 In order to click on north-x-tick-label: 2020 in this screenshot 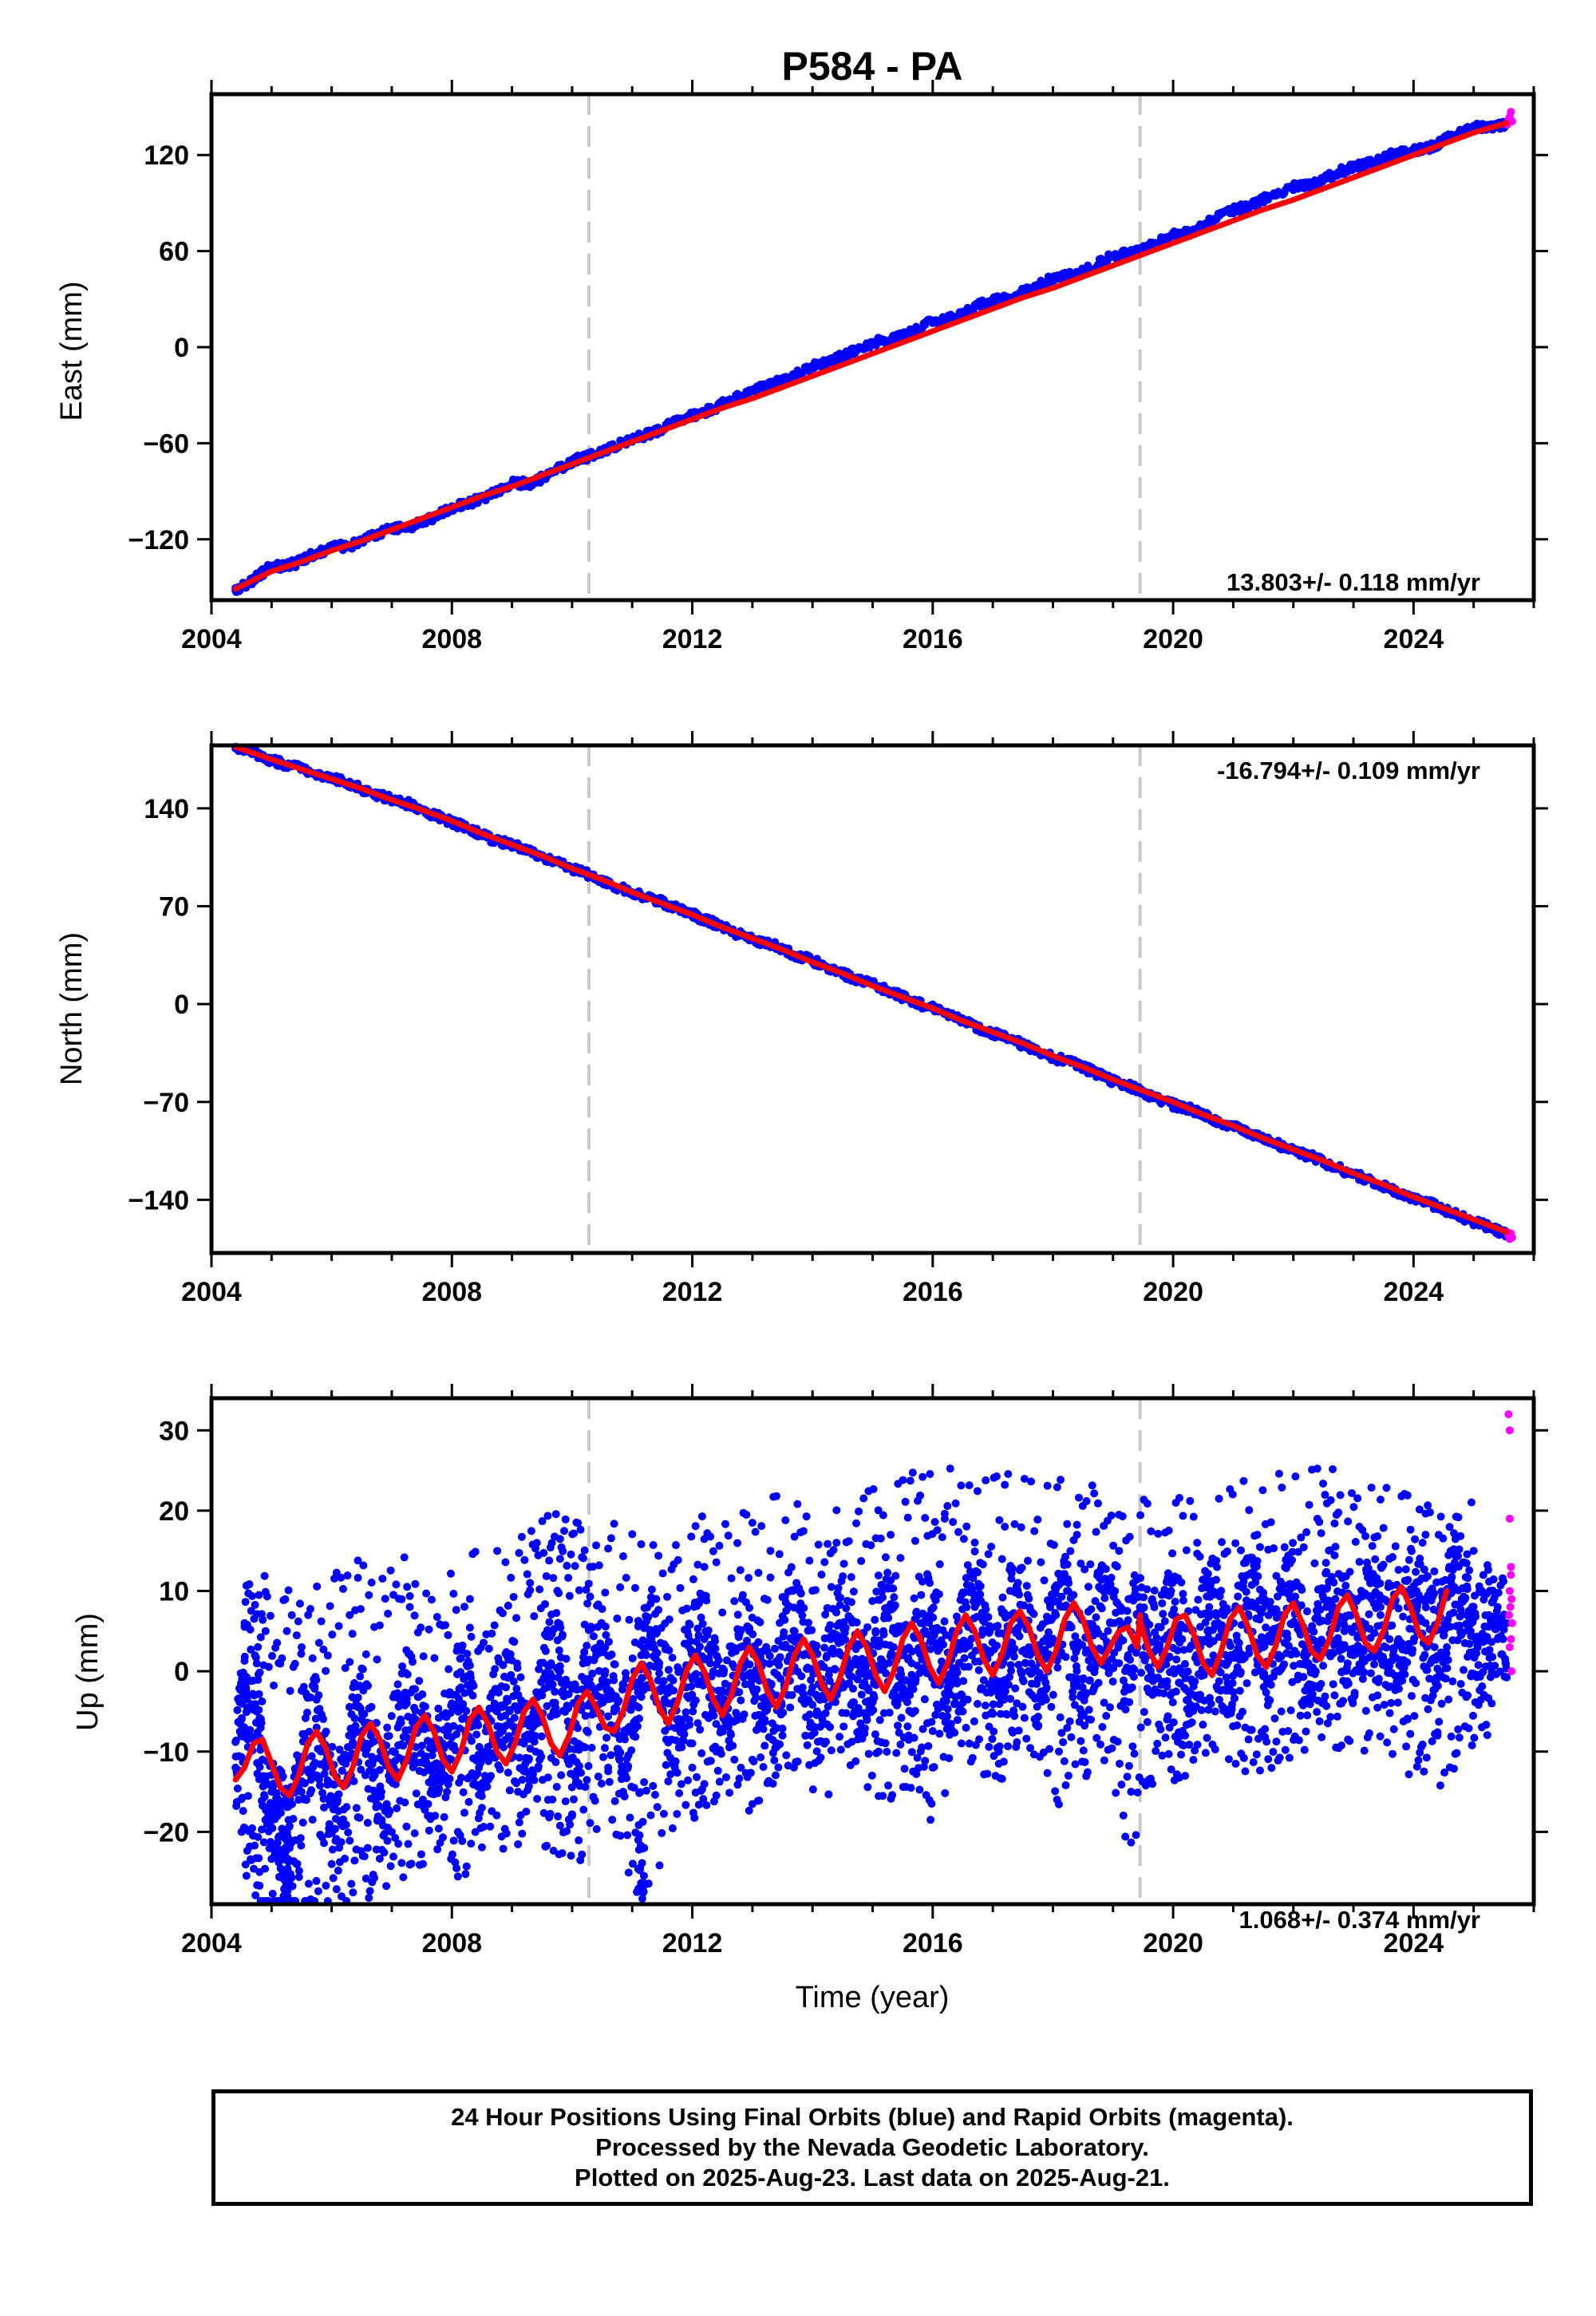, I will do `click(1173, 1292)`.